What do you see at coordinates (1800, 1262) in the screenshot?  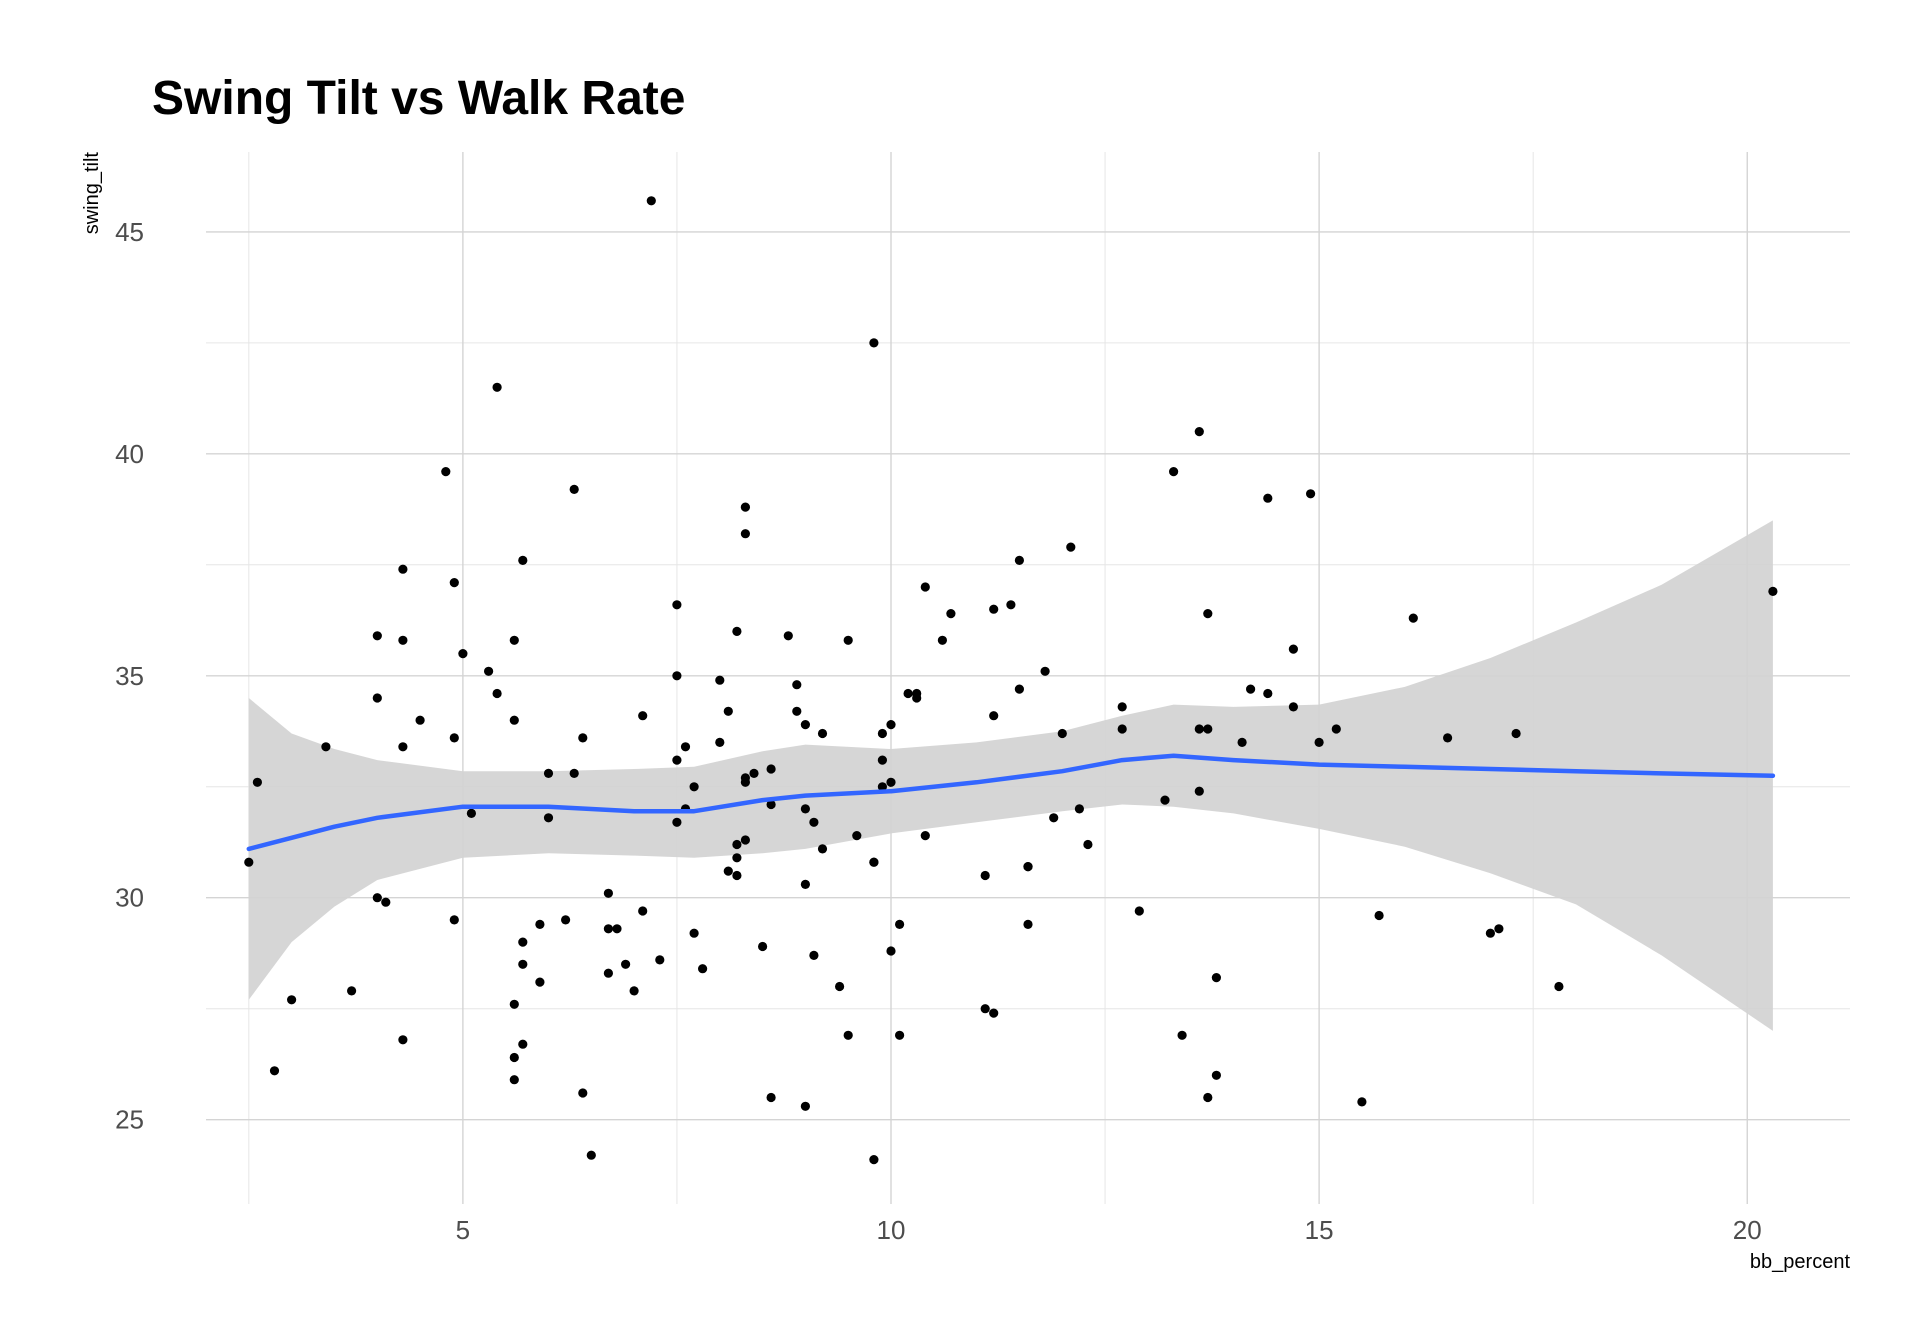 I see `x-axis-title: bb_percent` at bounding box center [1800, 1262].